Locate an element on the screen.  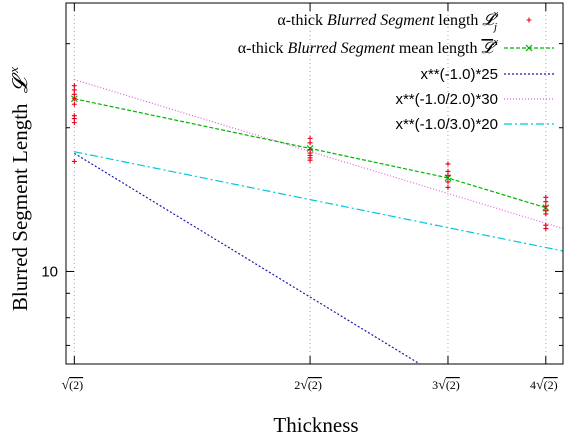
x-tick-label-3: 4√(2) is located at coordinates (544, 385).